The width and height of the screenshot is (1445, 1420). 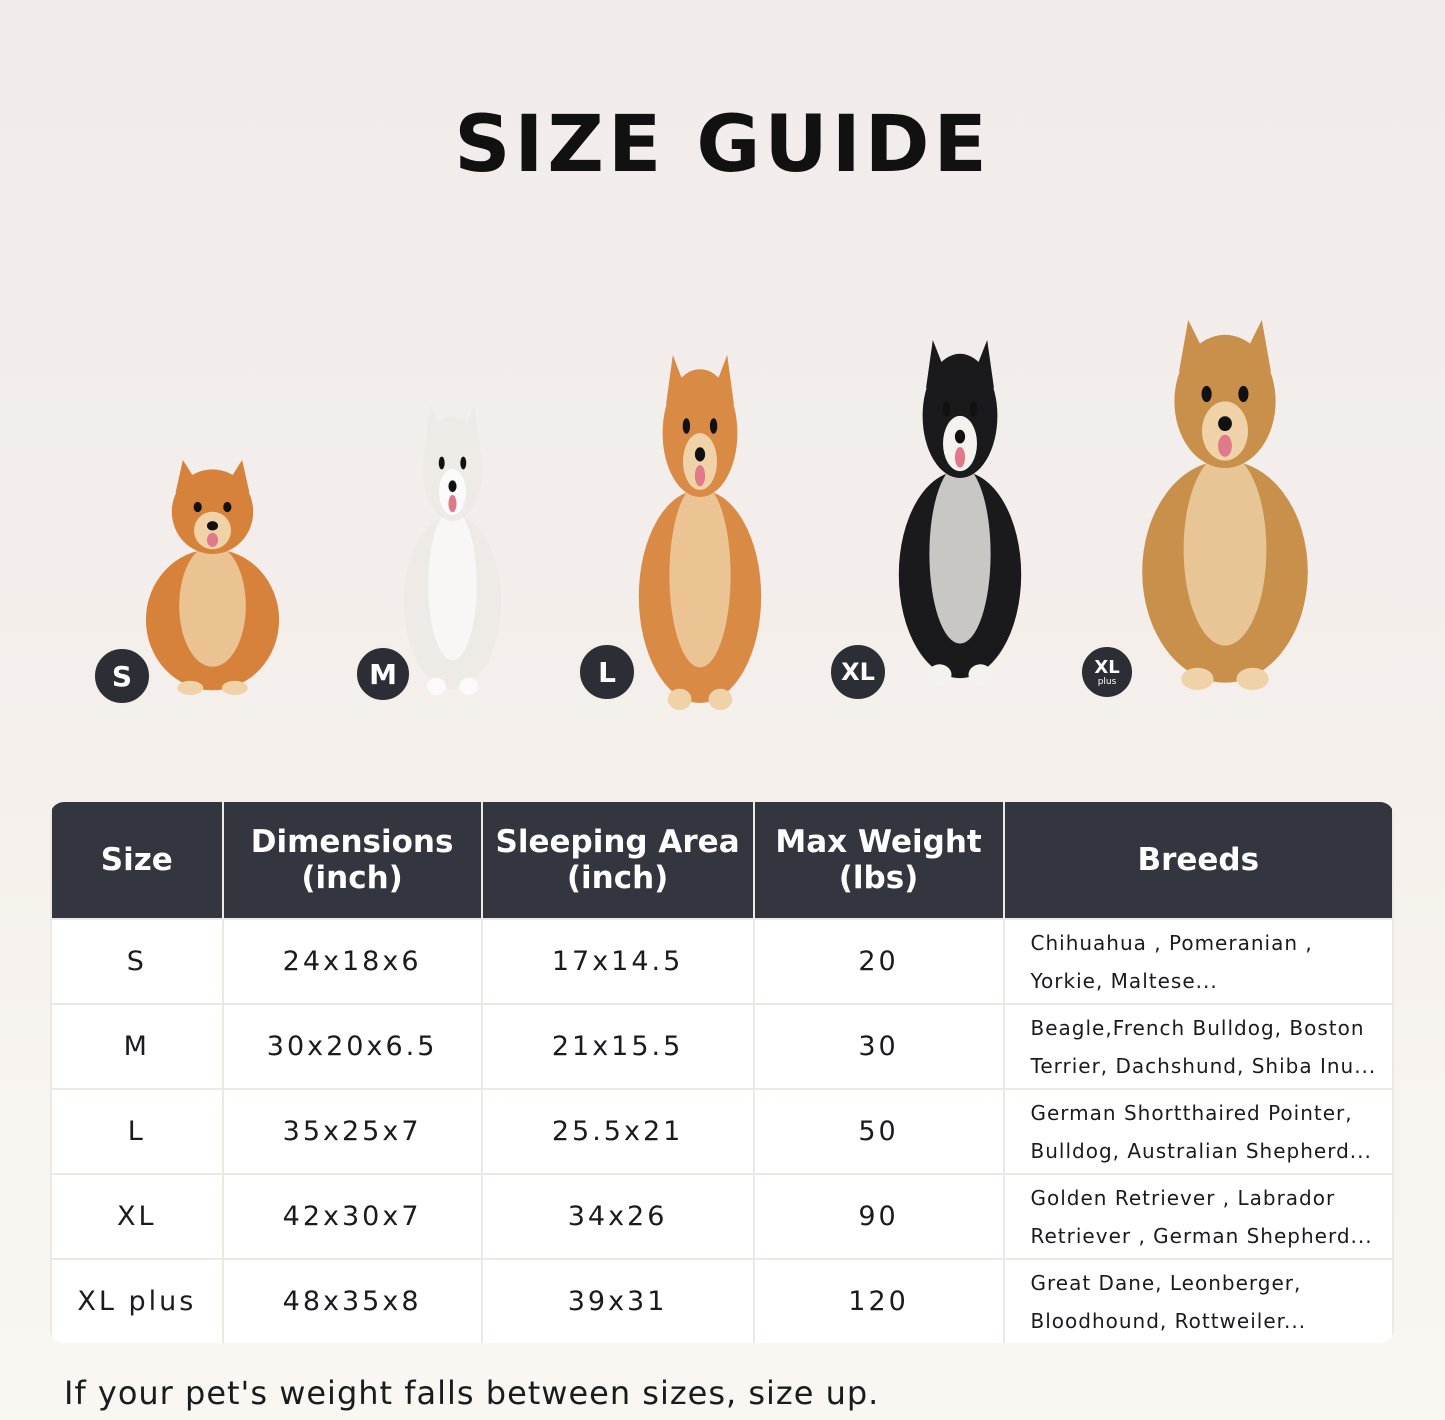 I want to click on cell-max-weight: 120, so click(x=878, y=1300).